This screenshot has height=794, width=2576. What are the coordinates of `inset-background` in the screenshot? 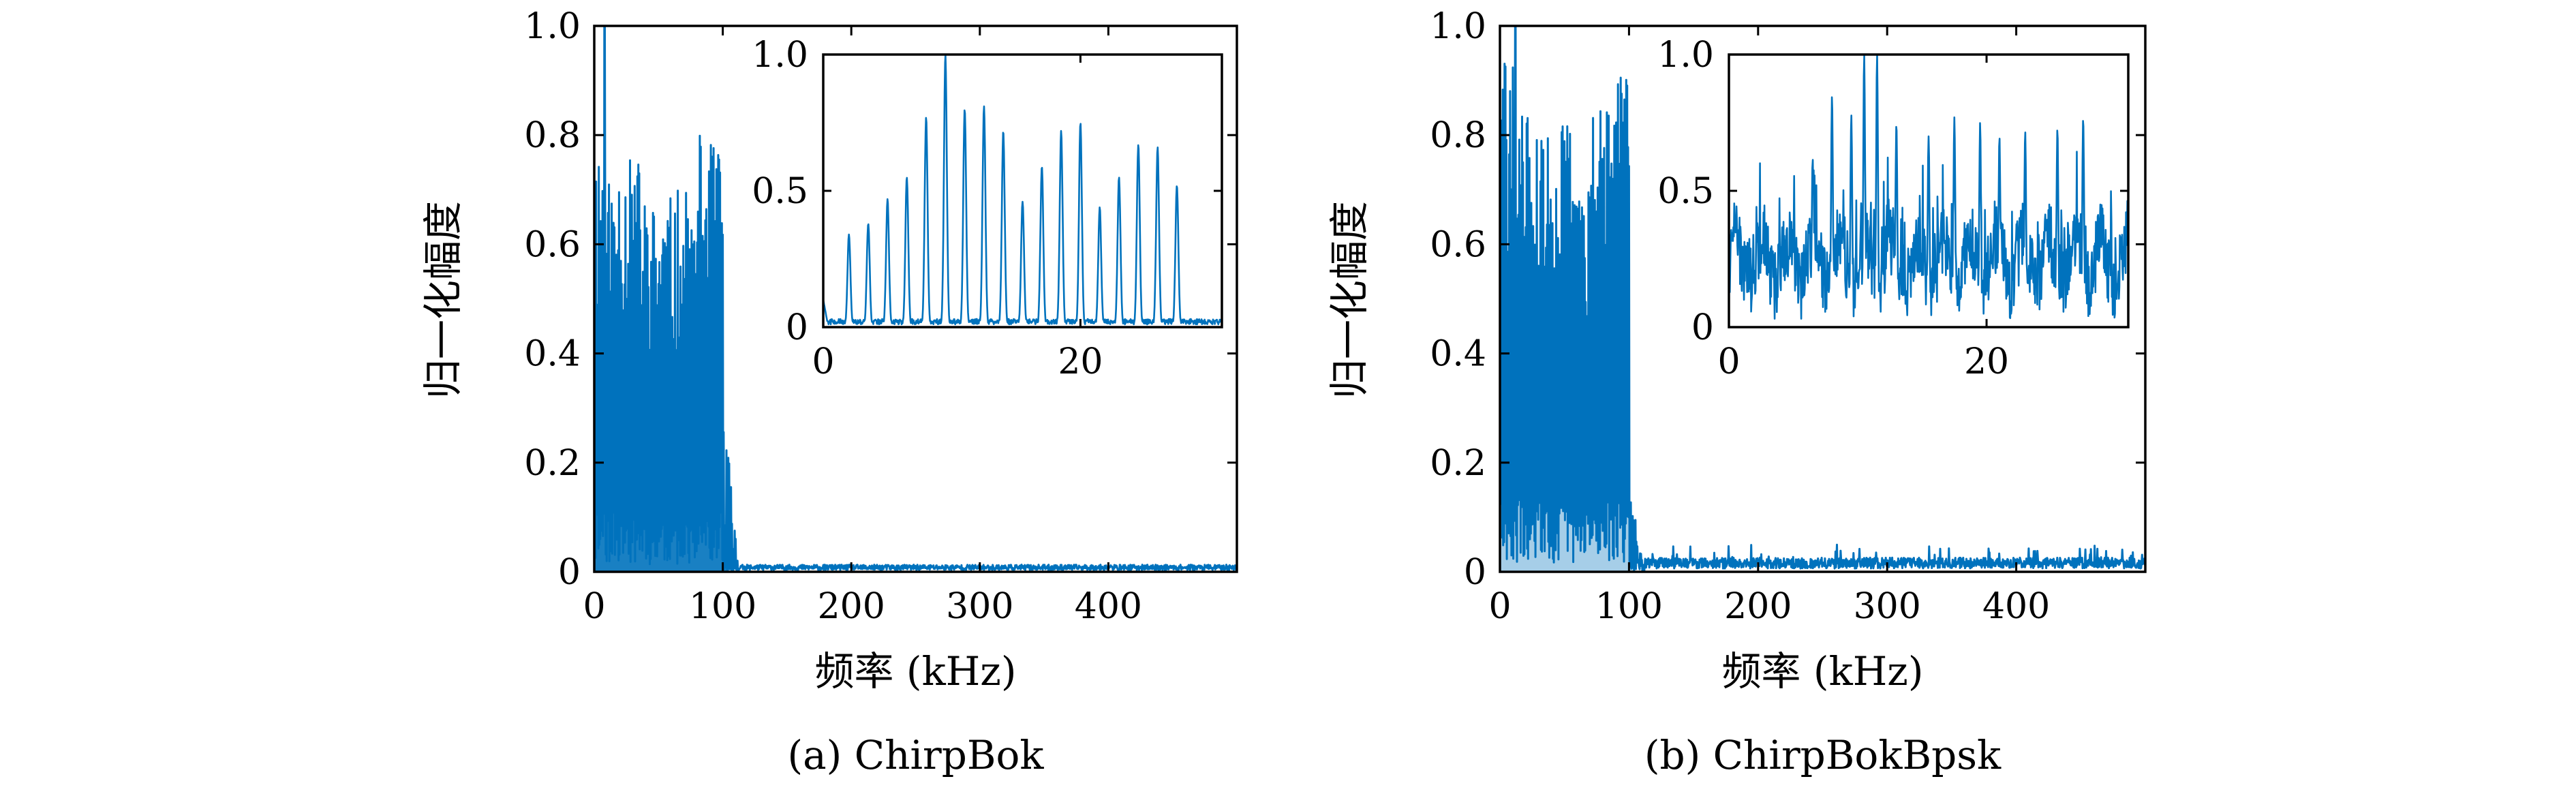 It's located at (1022, 191).